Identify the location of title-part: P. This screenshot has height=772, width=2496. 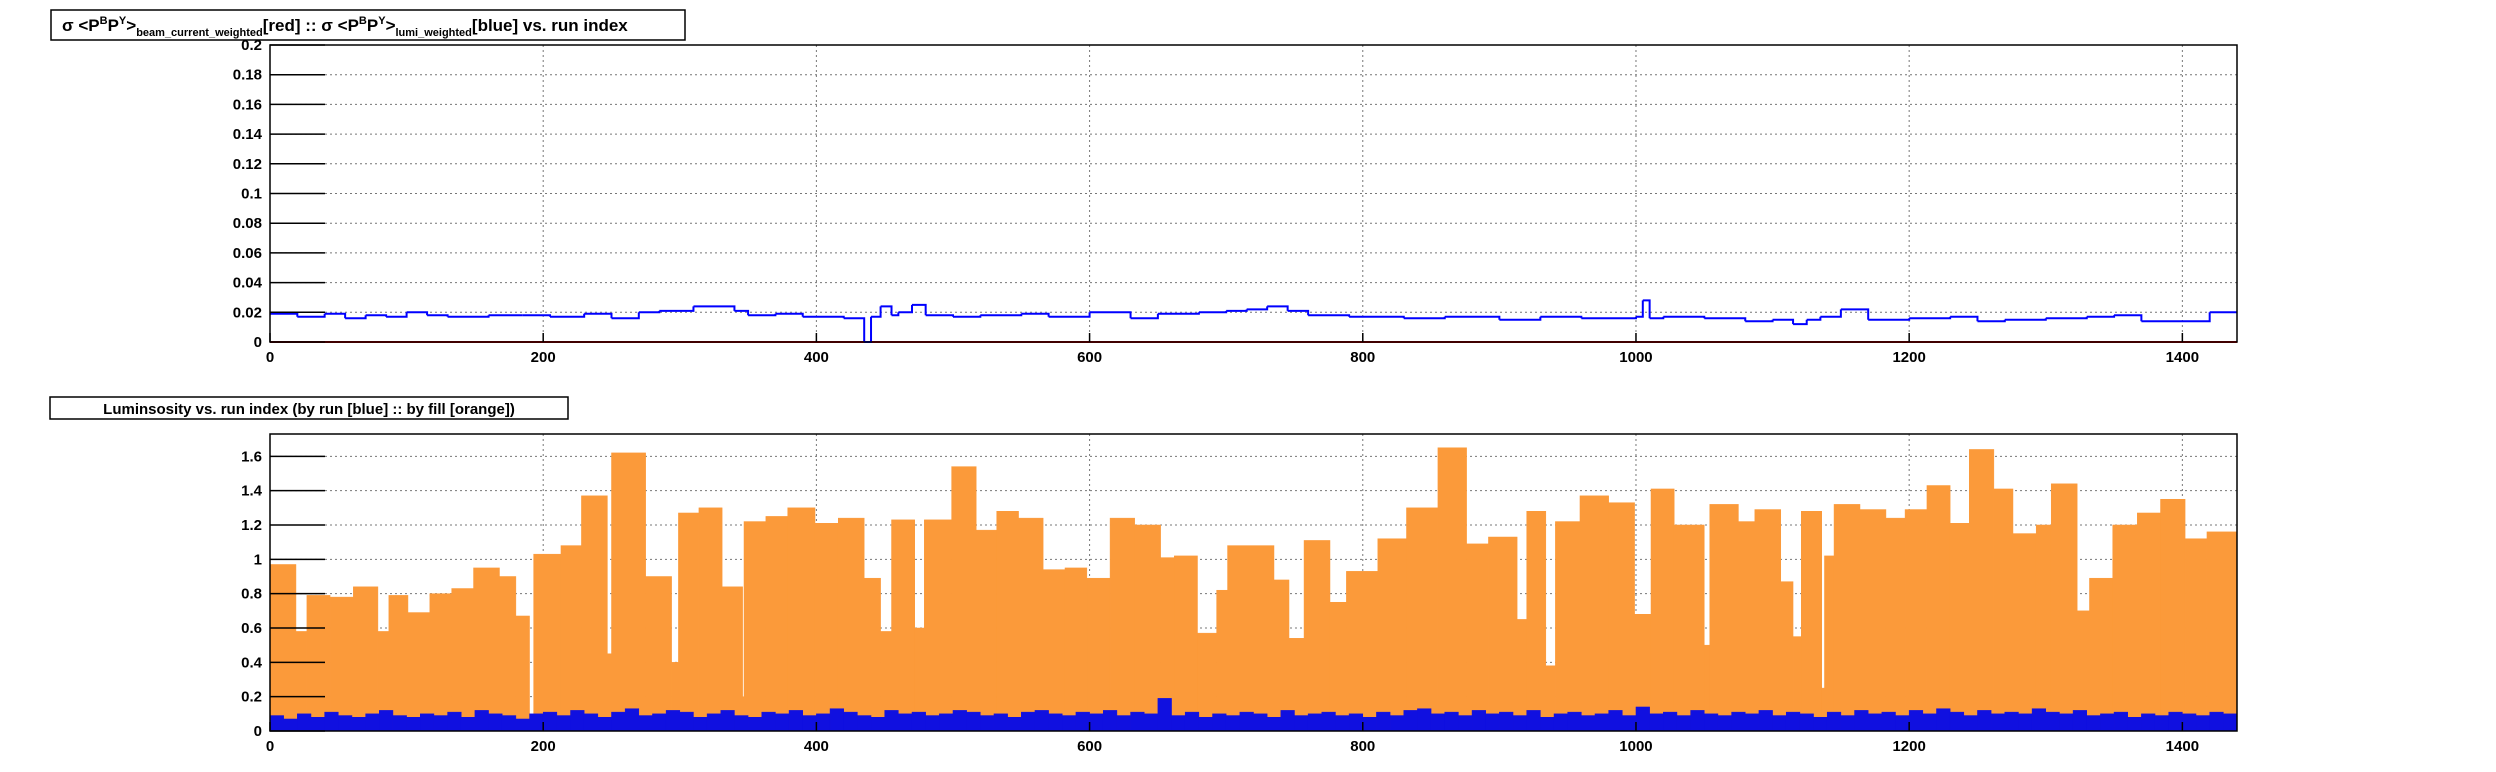
(372, 25).